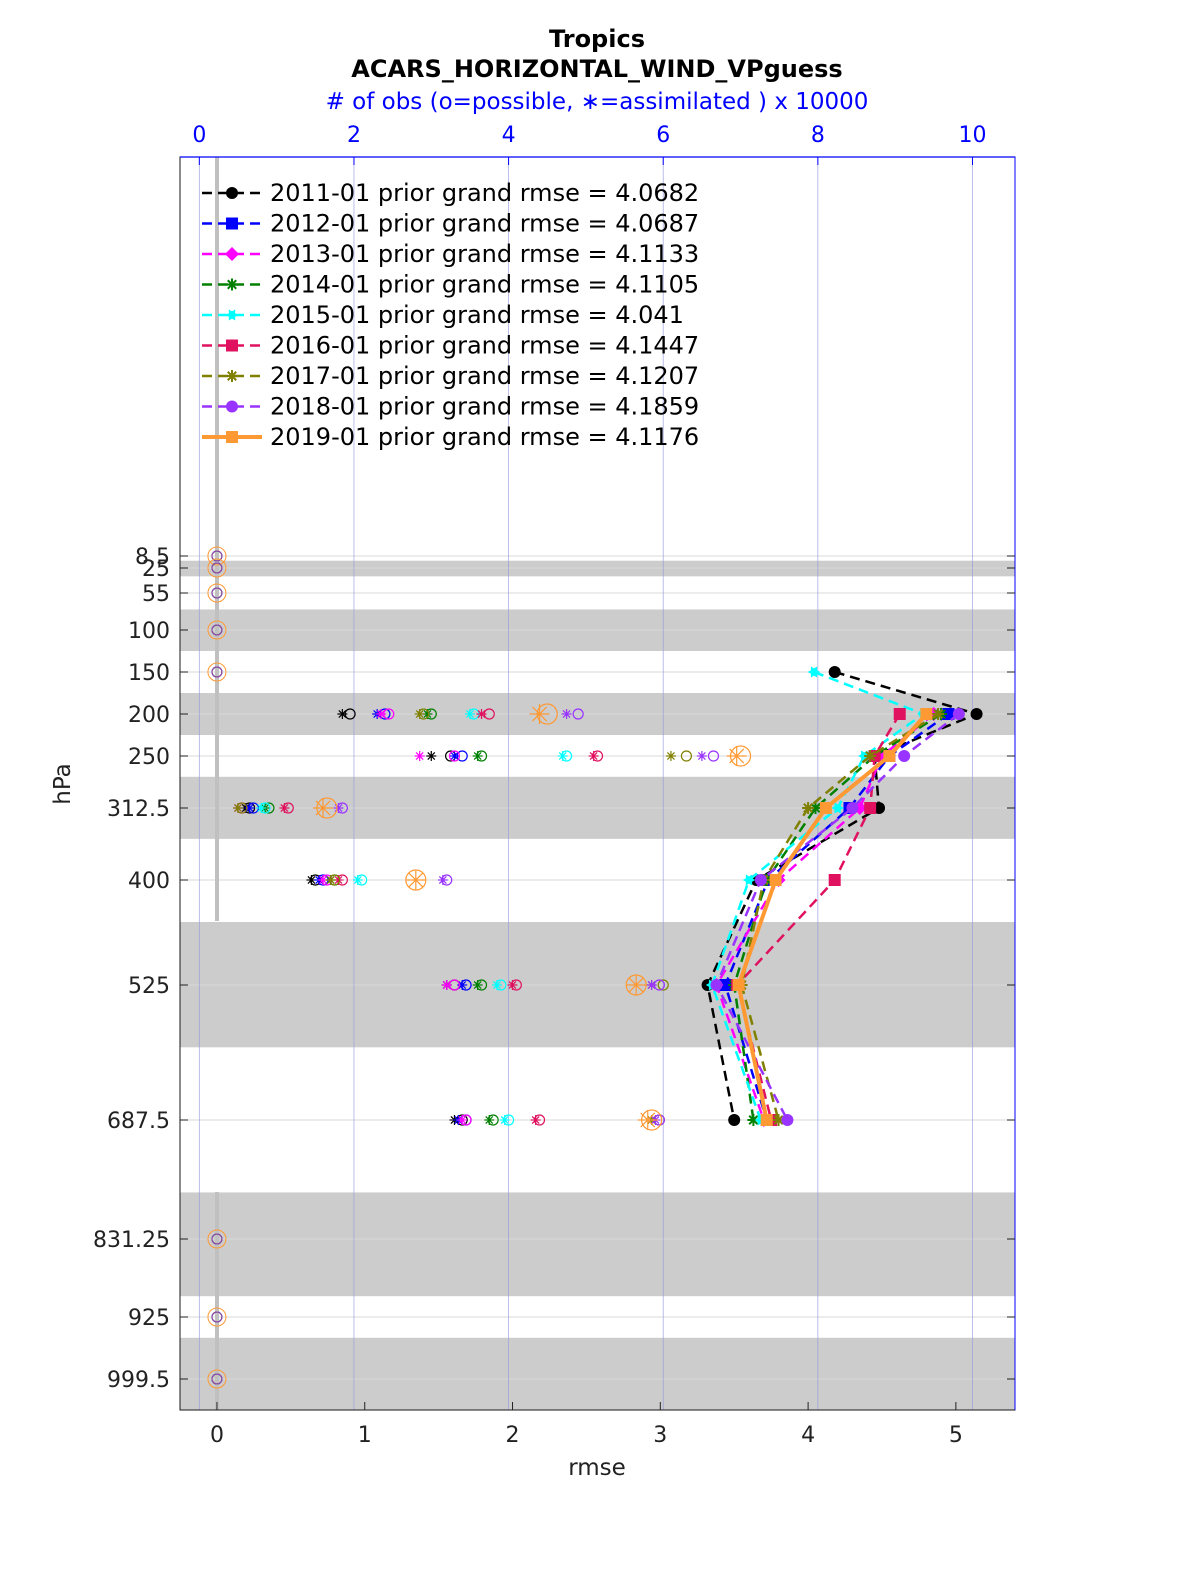 The width and height of the screenshot is (1200, 1575). Describe the element at coordinates (199, 135) in the screenshot. I see `top-x-tick-label: 0` at that location.